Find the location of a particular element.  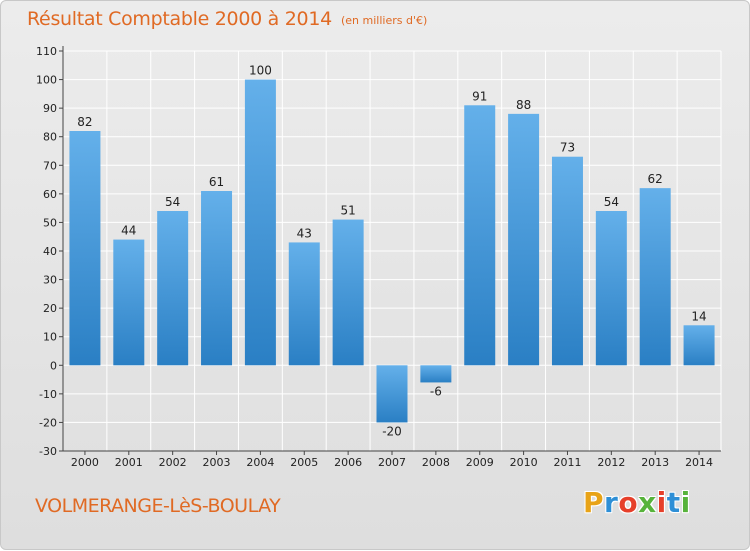

value-label: 100 is located at coordinates (260, 71).